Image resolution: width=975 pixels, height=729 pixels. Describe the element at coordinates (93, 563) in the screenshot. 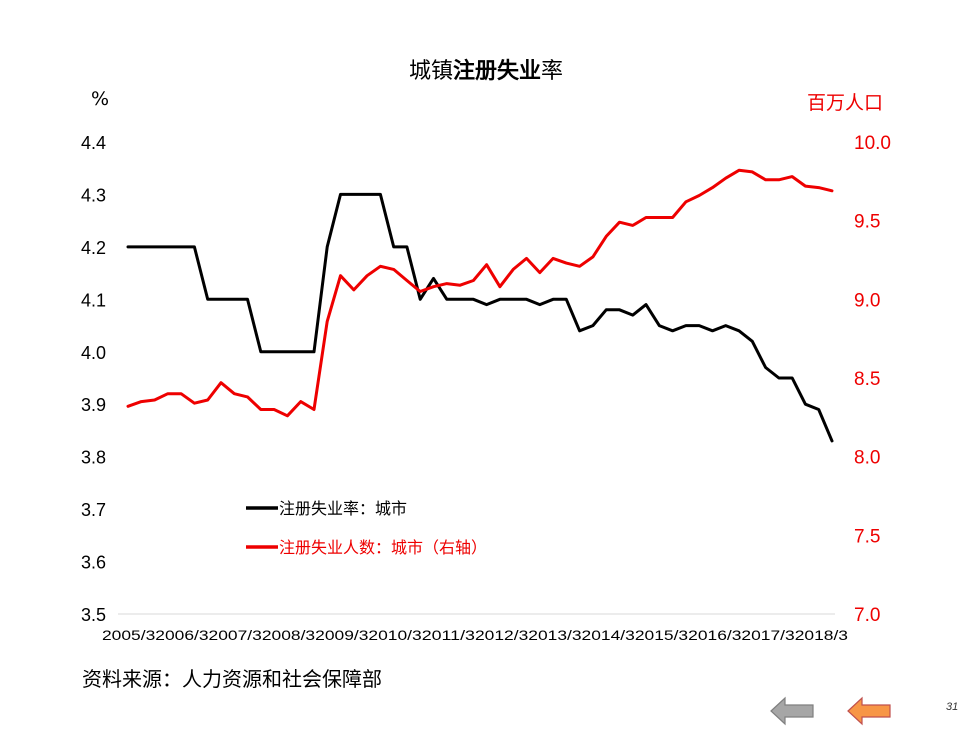

I see `left-tick-label: 3.6` at that location.